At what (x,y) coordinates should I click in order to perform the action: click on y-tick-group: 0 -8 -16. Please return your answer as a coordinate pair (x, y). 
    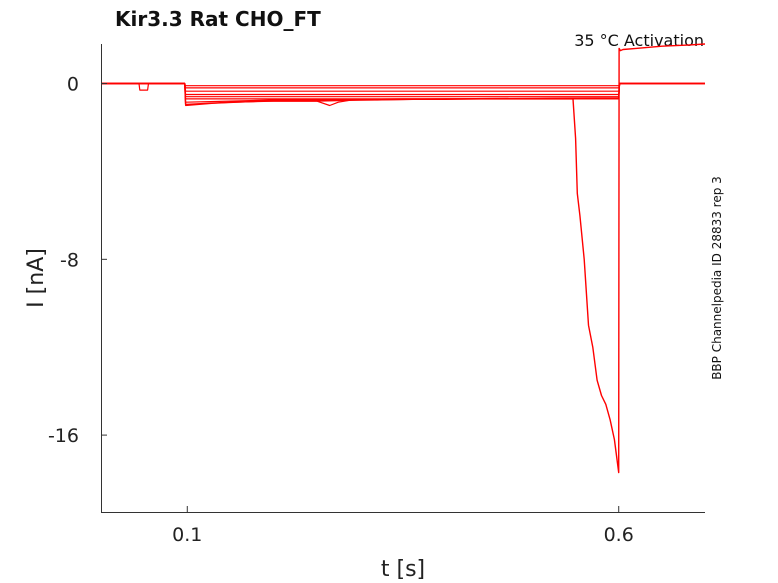
    Looking at the image, I should click on (77, 260).